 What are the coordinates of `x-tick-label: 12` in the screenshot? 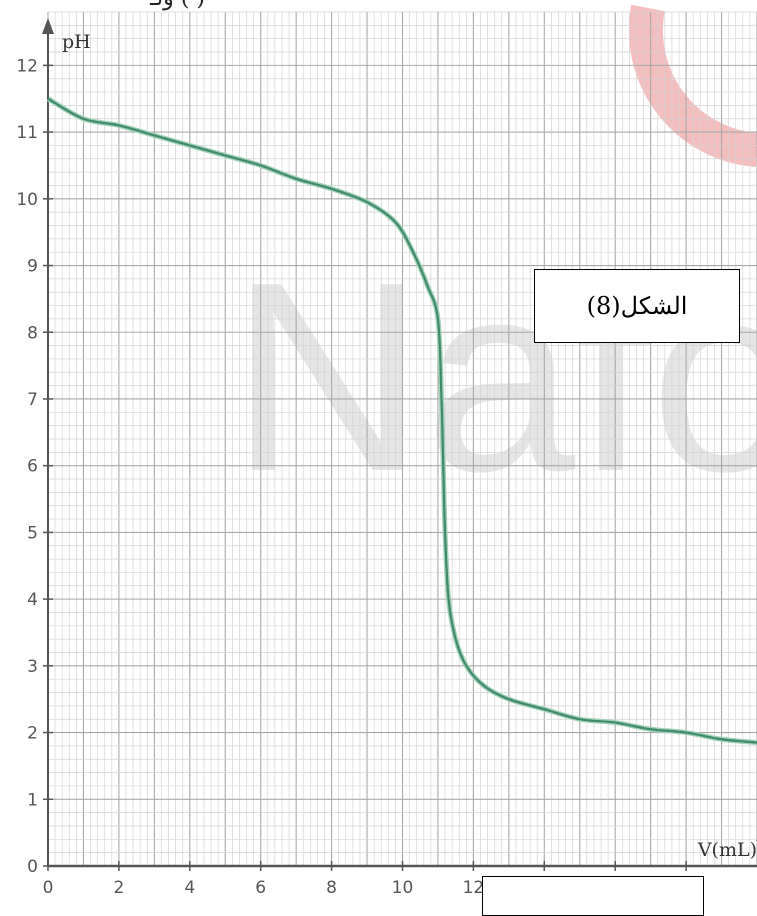 It's located at (474, 888).